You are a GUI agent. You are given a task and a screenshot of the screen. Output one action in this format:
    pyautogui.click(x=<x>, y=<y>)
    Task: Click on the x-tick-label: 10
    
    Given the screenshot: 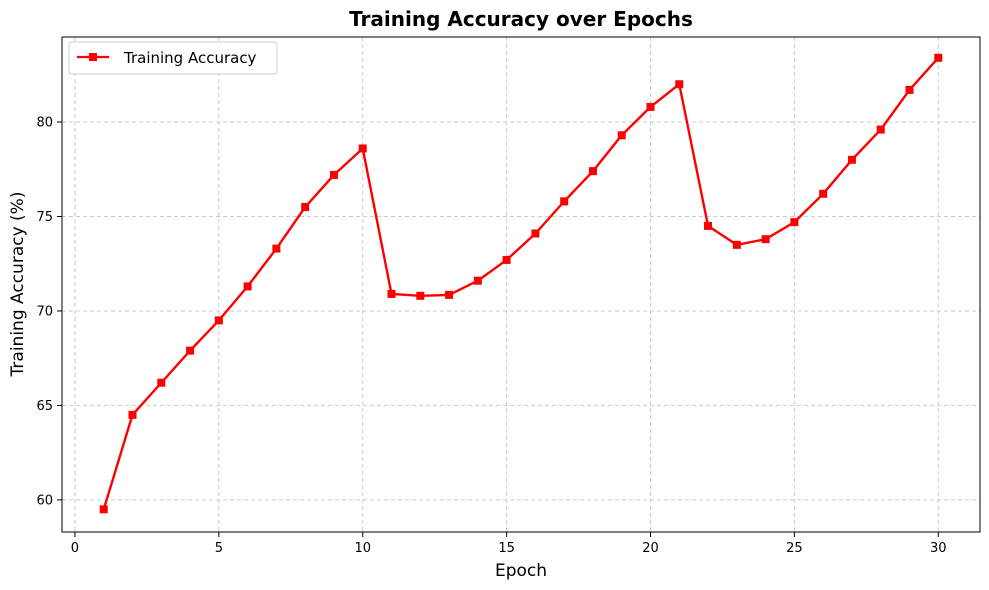 What is the action you would take?
    pyautogui.click(x=362, y=548)
    